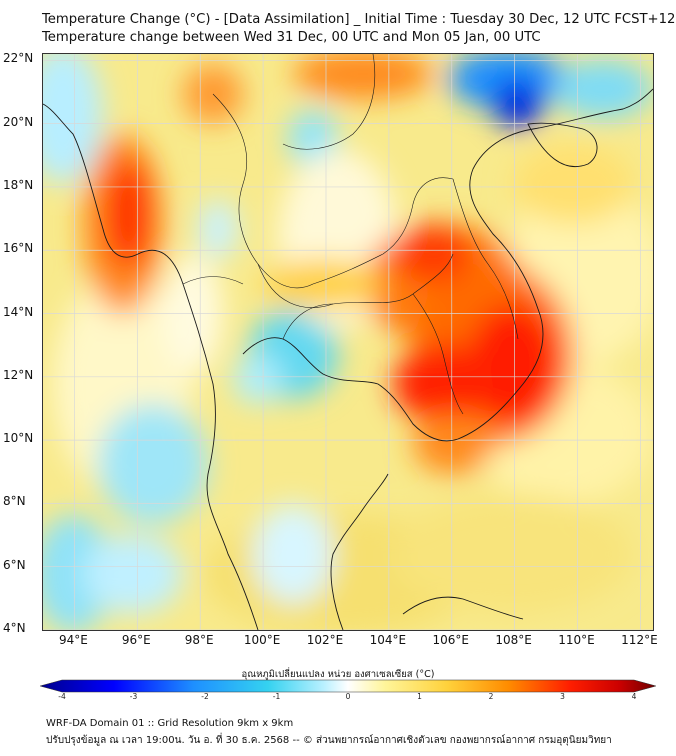 The width and height of the screenshot is (676, 756). I want to click on colorbar-gradient, so click(348, 686).